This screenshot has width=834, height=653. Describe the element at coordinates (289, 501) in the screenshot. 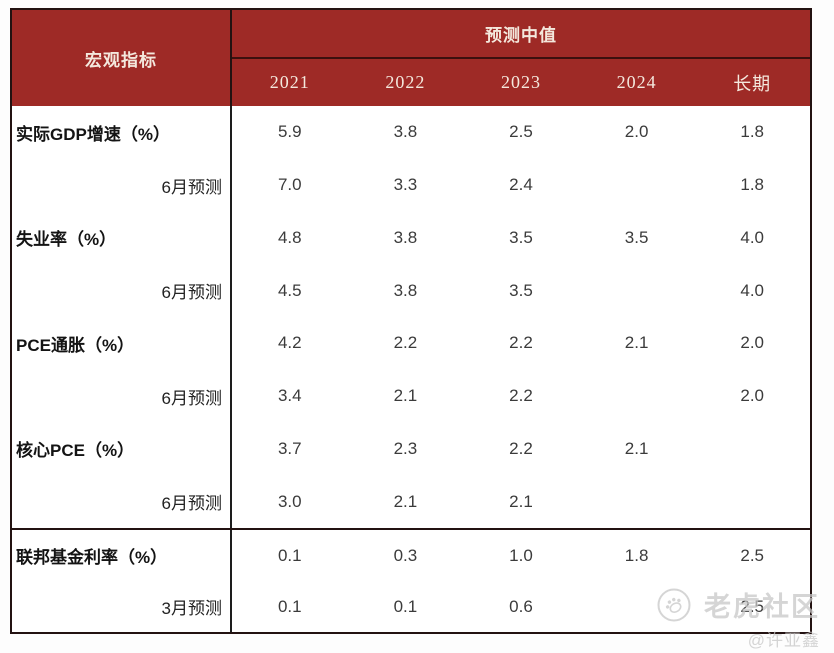

I see `cell-value: 3.0` at that location.